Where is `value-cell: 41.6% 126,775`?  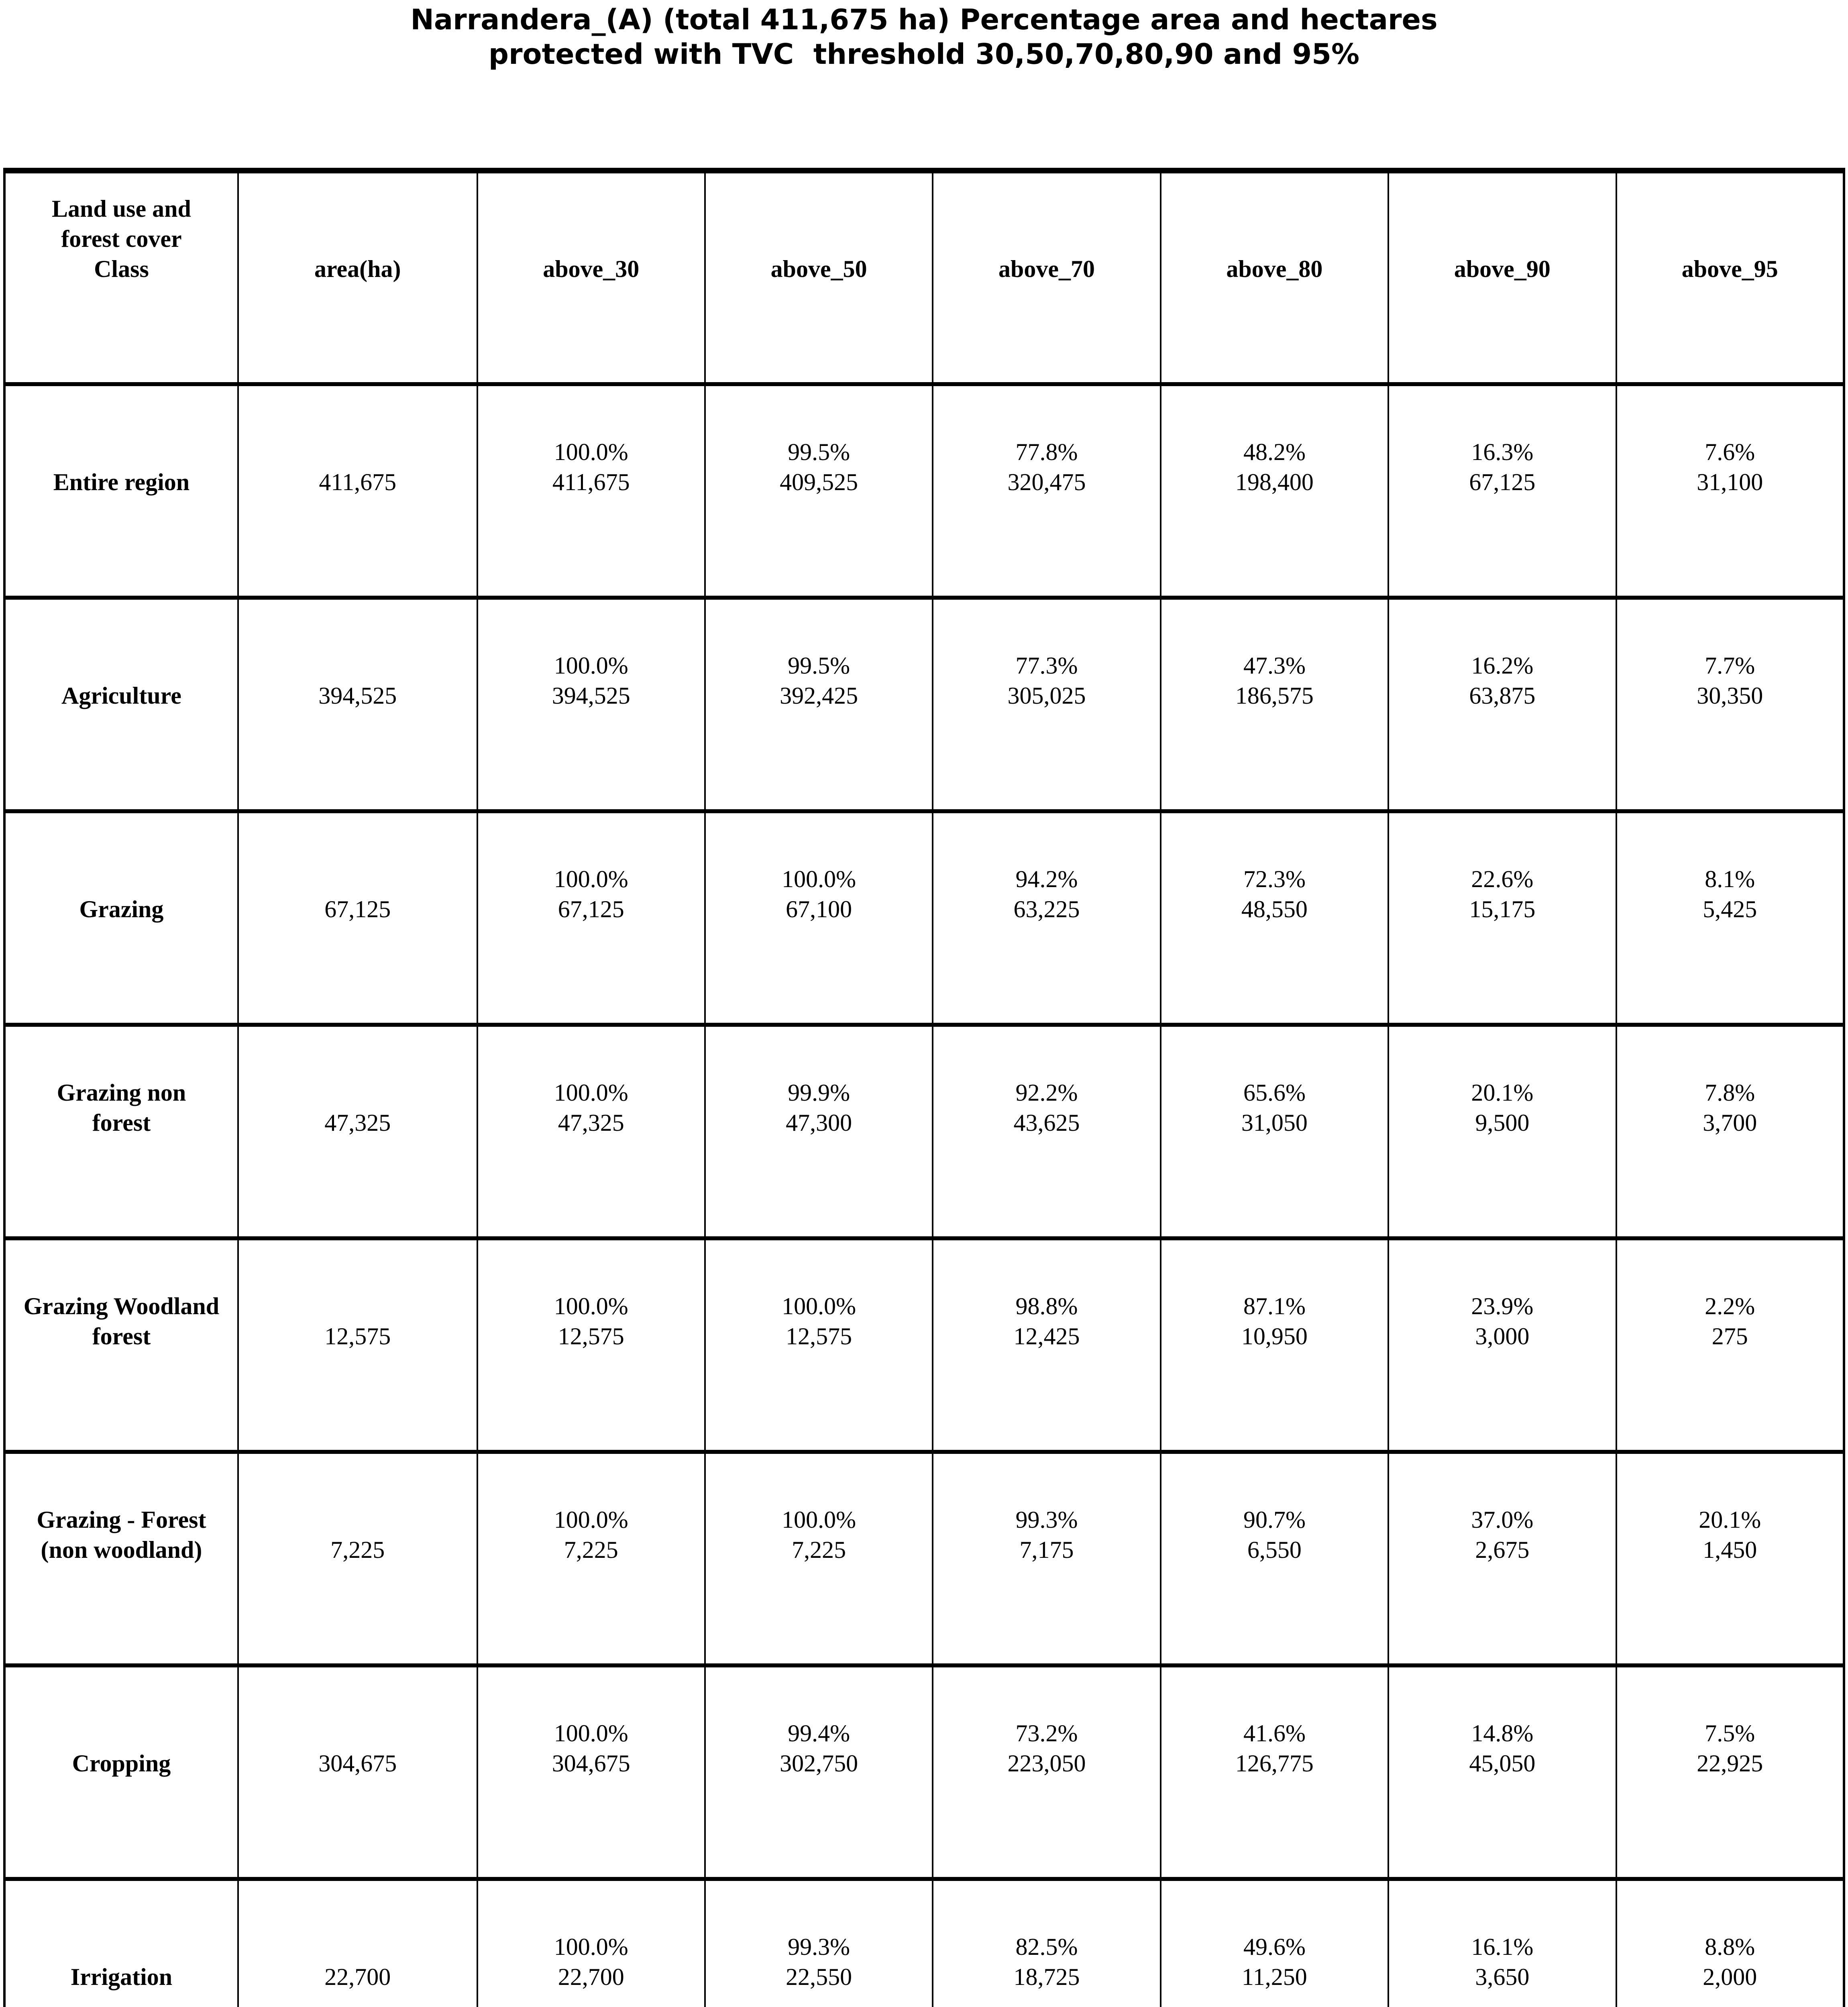 value-cell: 41.6% 126,775 is located at coordinates (1274, 1772).